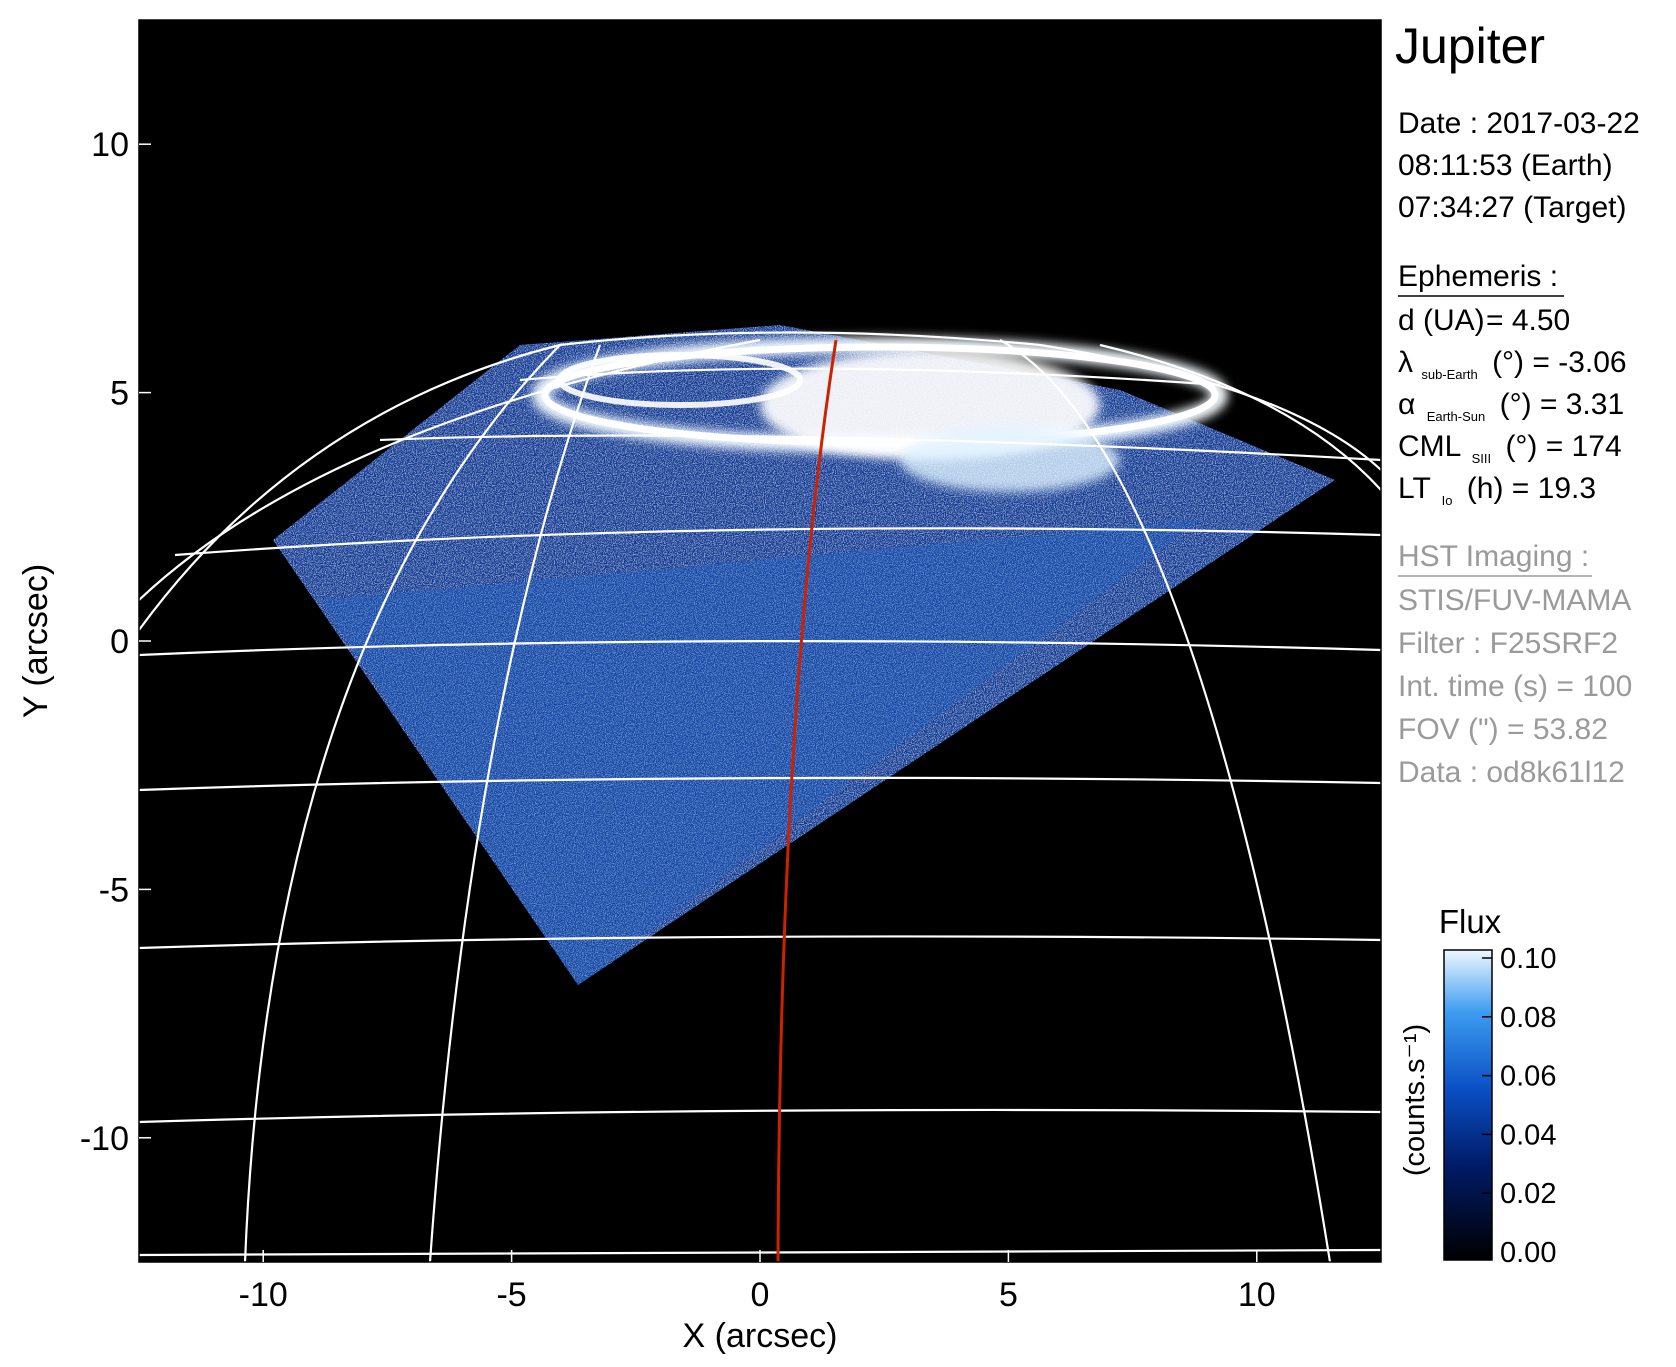  What do you see at coordinates (1447, 500) in the screenshot?
I see `lt-sub: Io` at bounding box center [1447, 500].